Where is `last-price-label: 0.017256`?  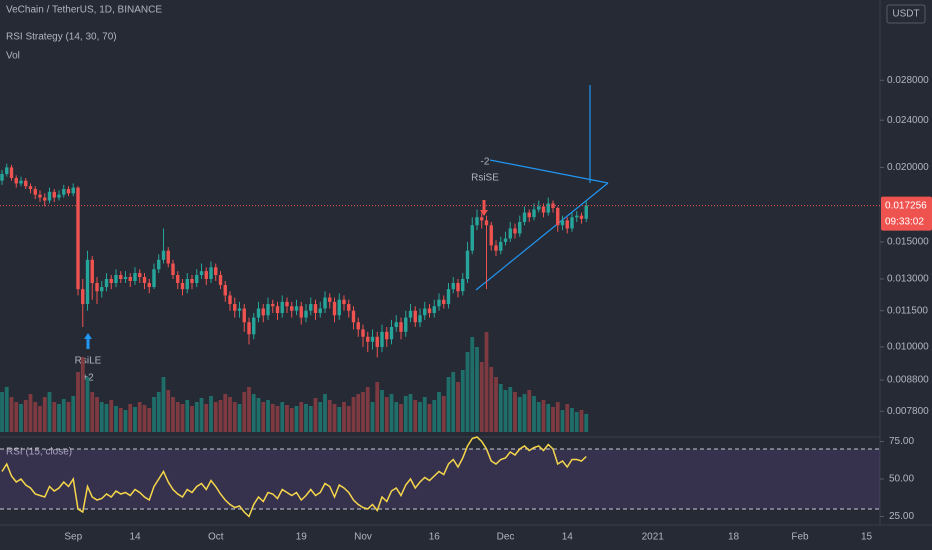 last-price-label: 0.017256 is located at coordinates (906, 205).